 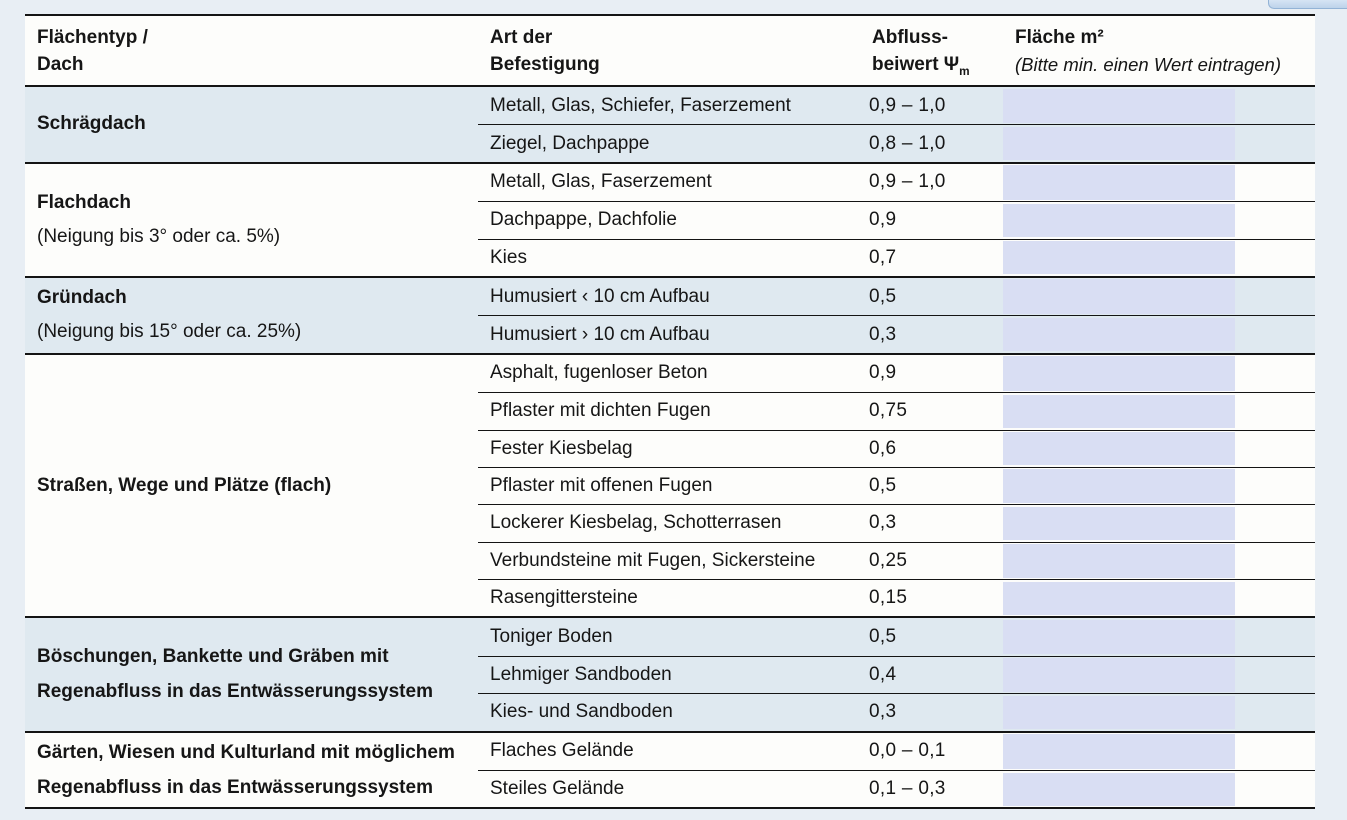 What do you see at coordinates (92, 37) in the screenshot?
I see `header-flaechentyp-line1: Flächentyp /` at bounding box center [92, 37].